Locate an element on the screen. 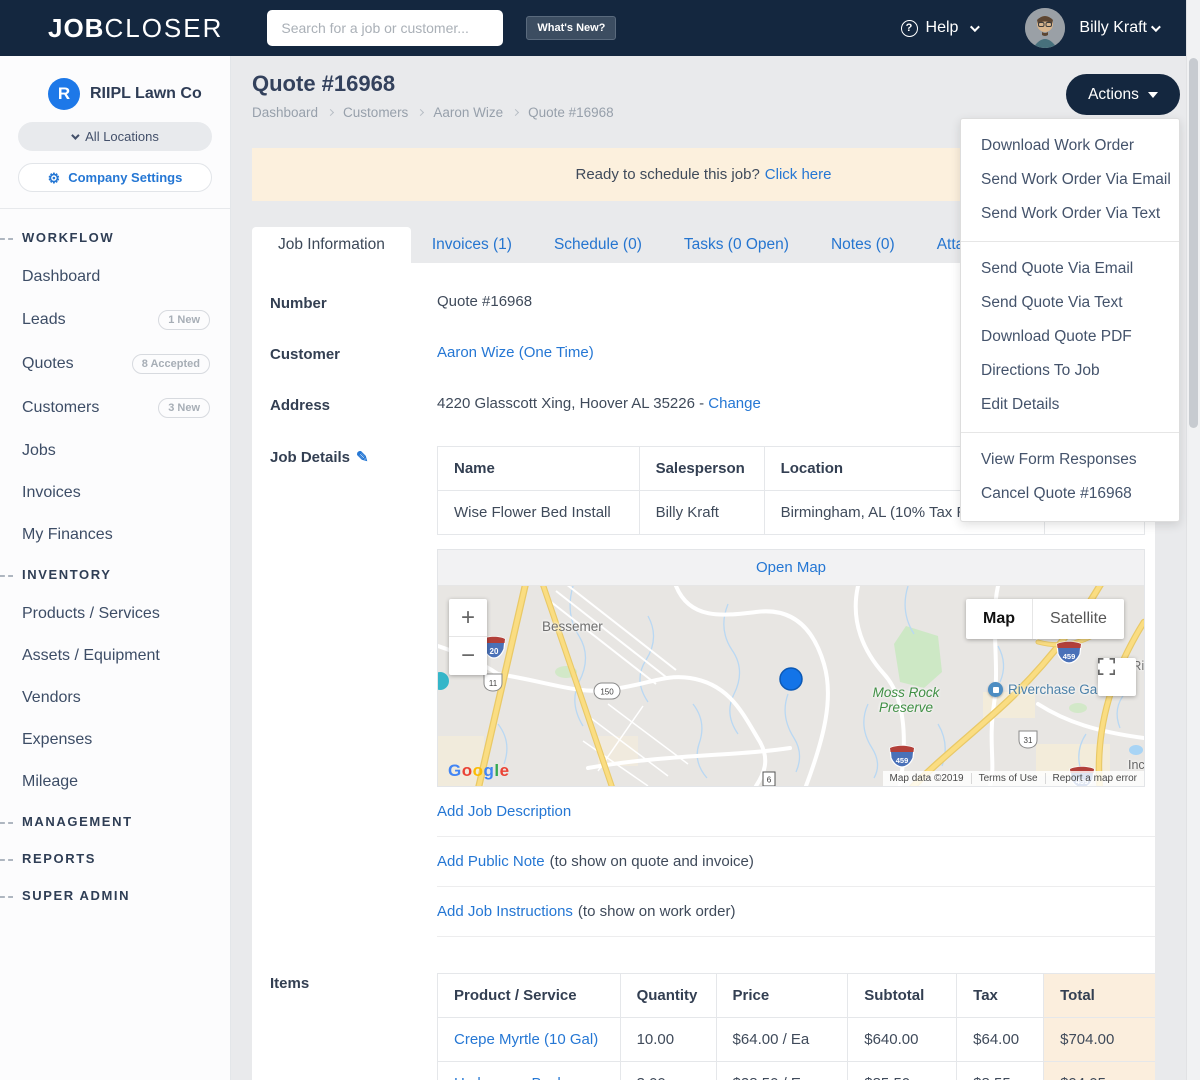  sidebar-item-label: Vendors is located at coordinates (51, 697).